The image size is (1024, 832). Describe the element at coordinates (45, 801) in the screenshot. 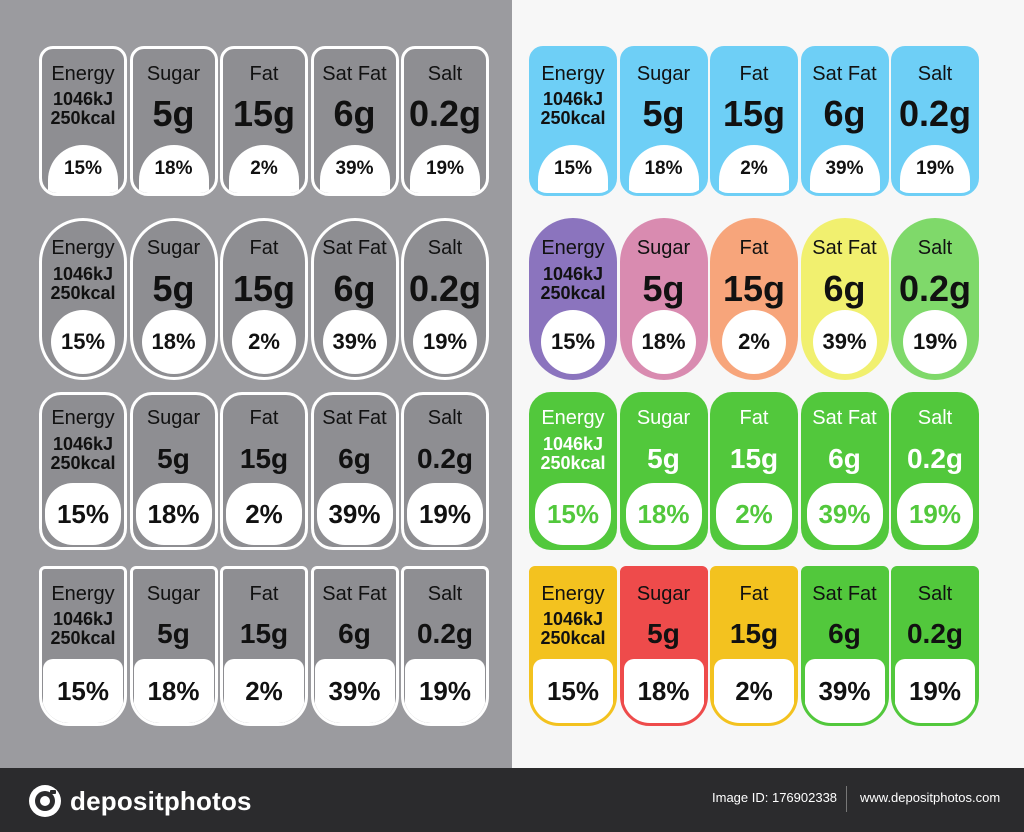

I see `camera-icon` at that location.